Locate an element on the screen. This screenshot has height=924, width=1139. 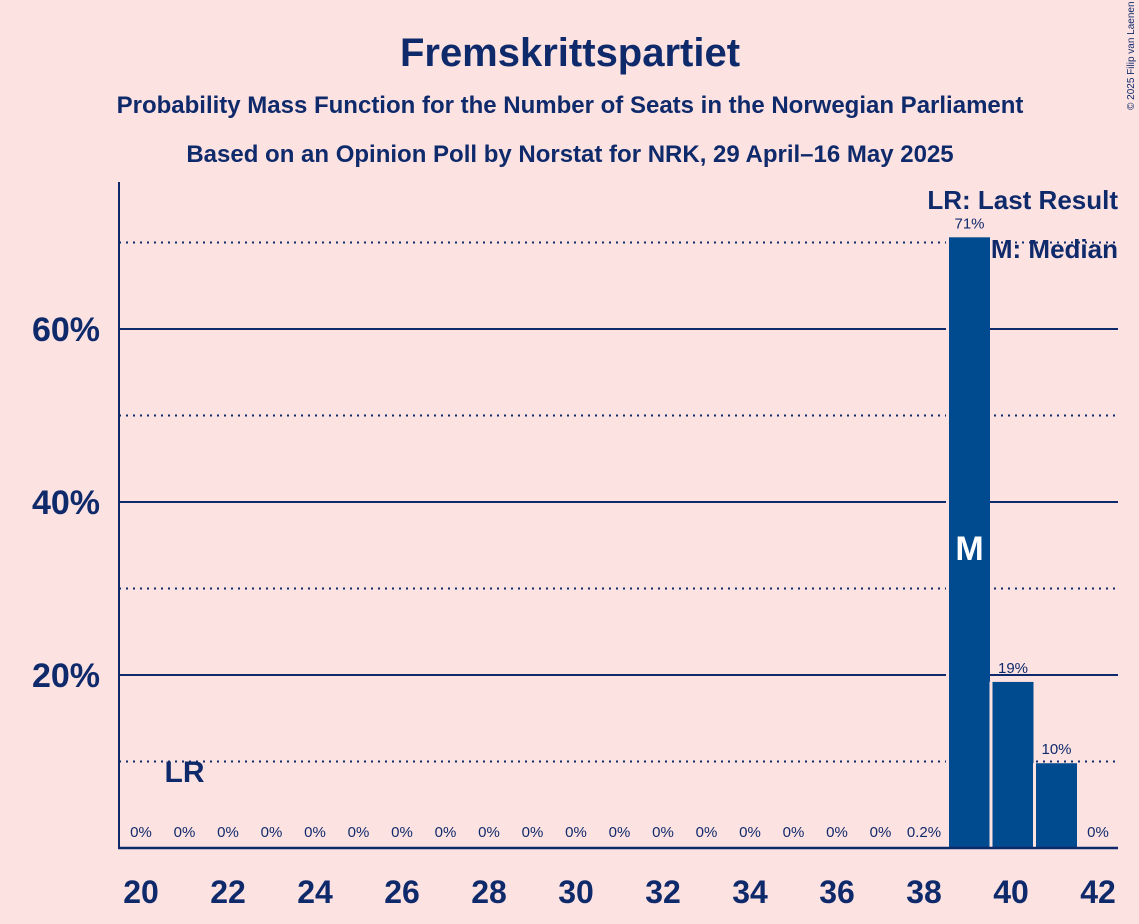
legend-median: M: Median is located at coordinates (1054, 249).